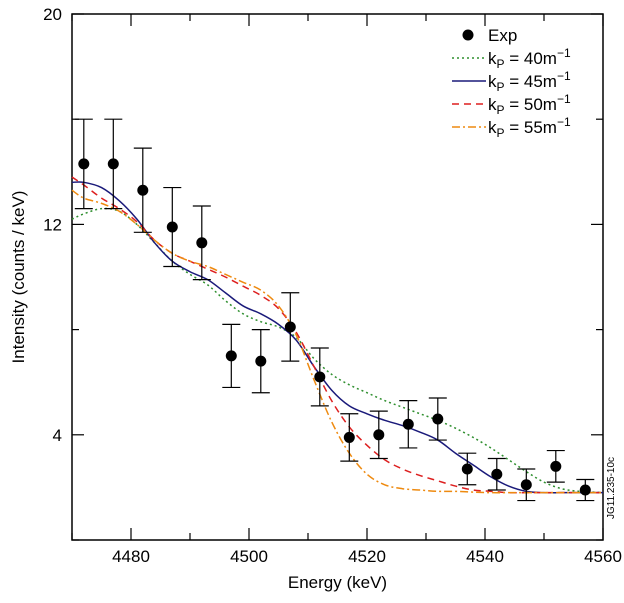  I want to click on legend-marker-exp, so click(468, 35).